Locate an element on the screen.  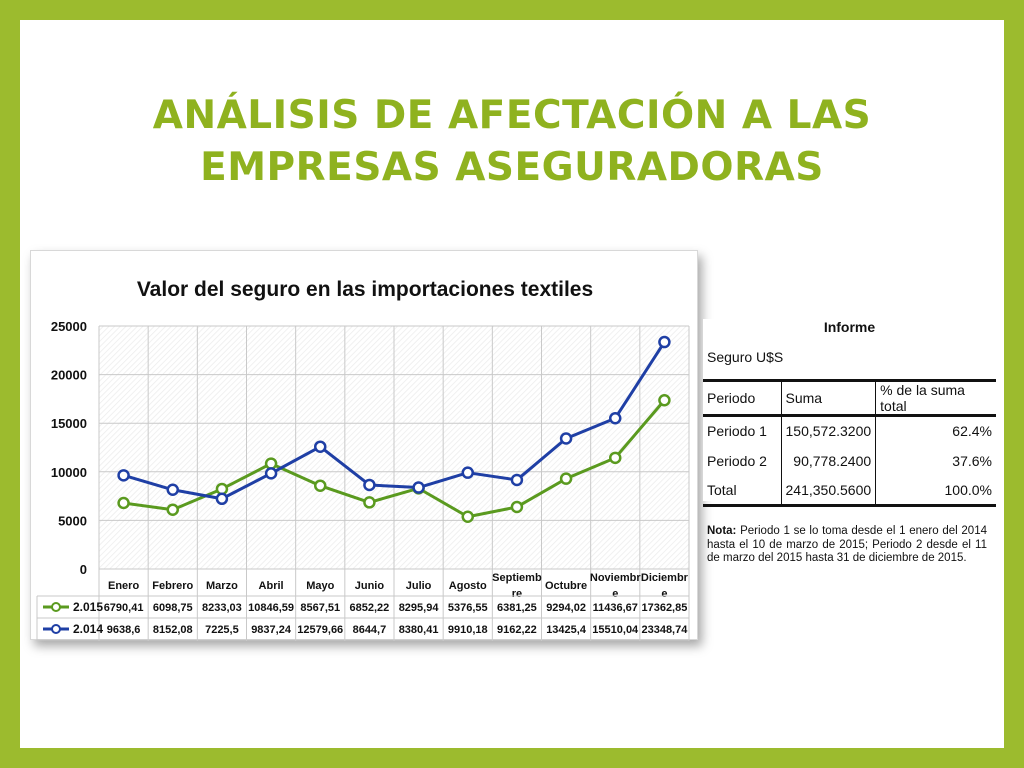
x-tick-label: Octubre is located at coordinates (566, 586).